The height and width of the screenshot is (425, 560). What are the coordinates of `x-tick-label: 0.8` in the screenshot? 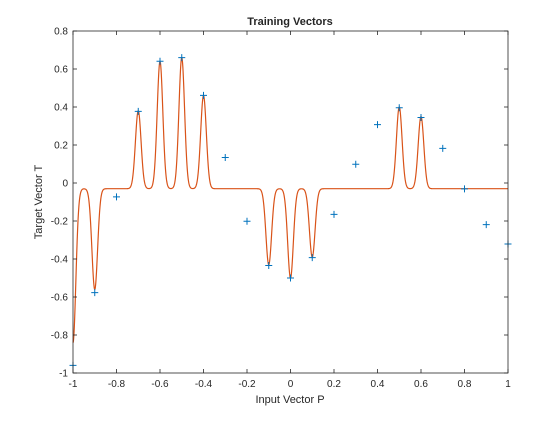 It's located at (465, 384).